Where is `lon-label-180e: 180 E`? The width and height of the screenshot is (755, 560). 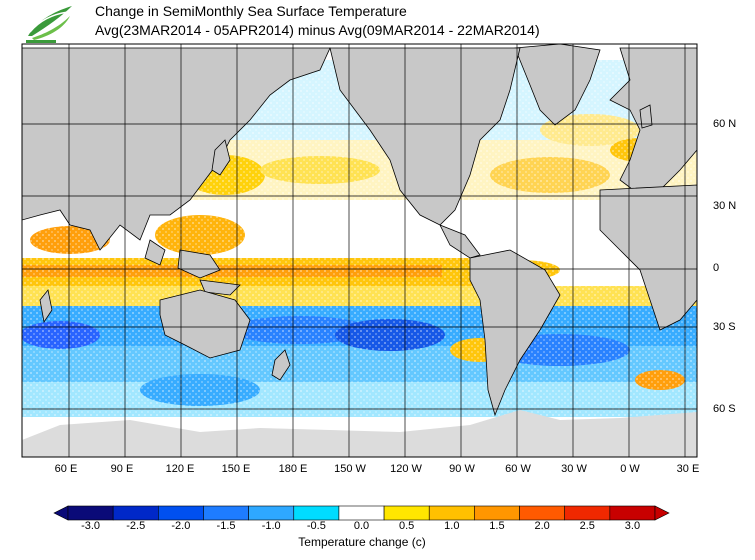
lon-label-180e: 180 E is located at coordinates (293, 469).